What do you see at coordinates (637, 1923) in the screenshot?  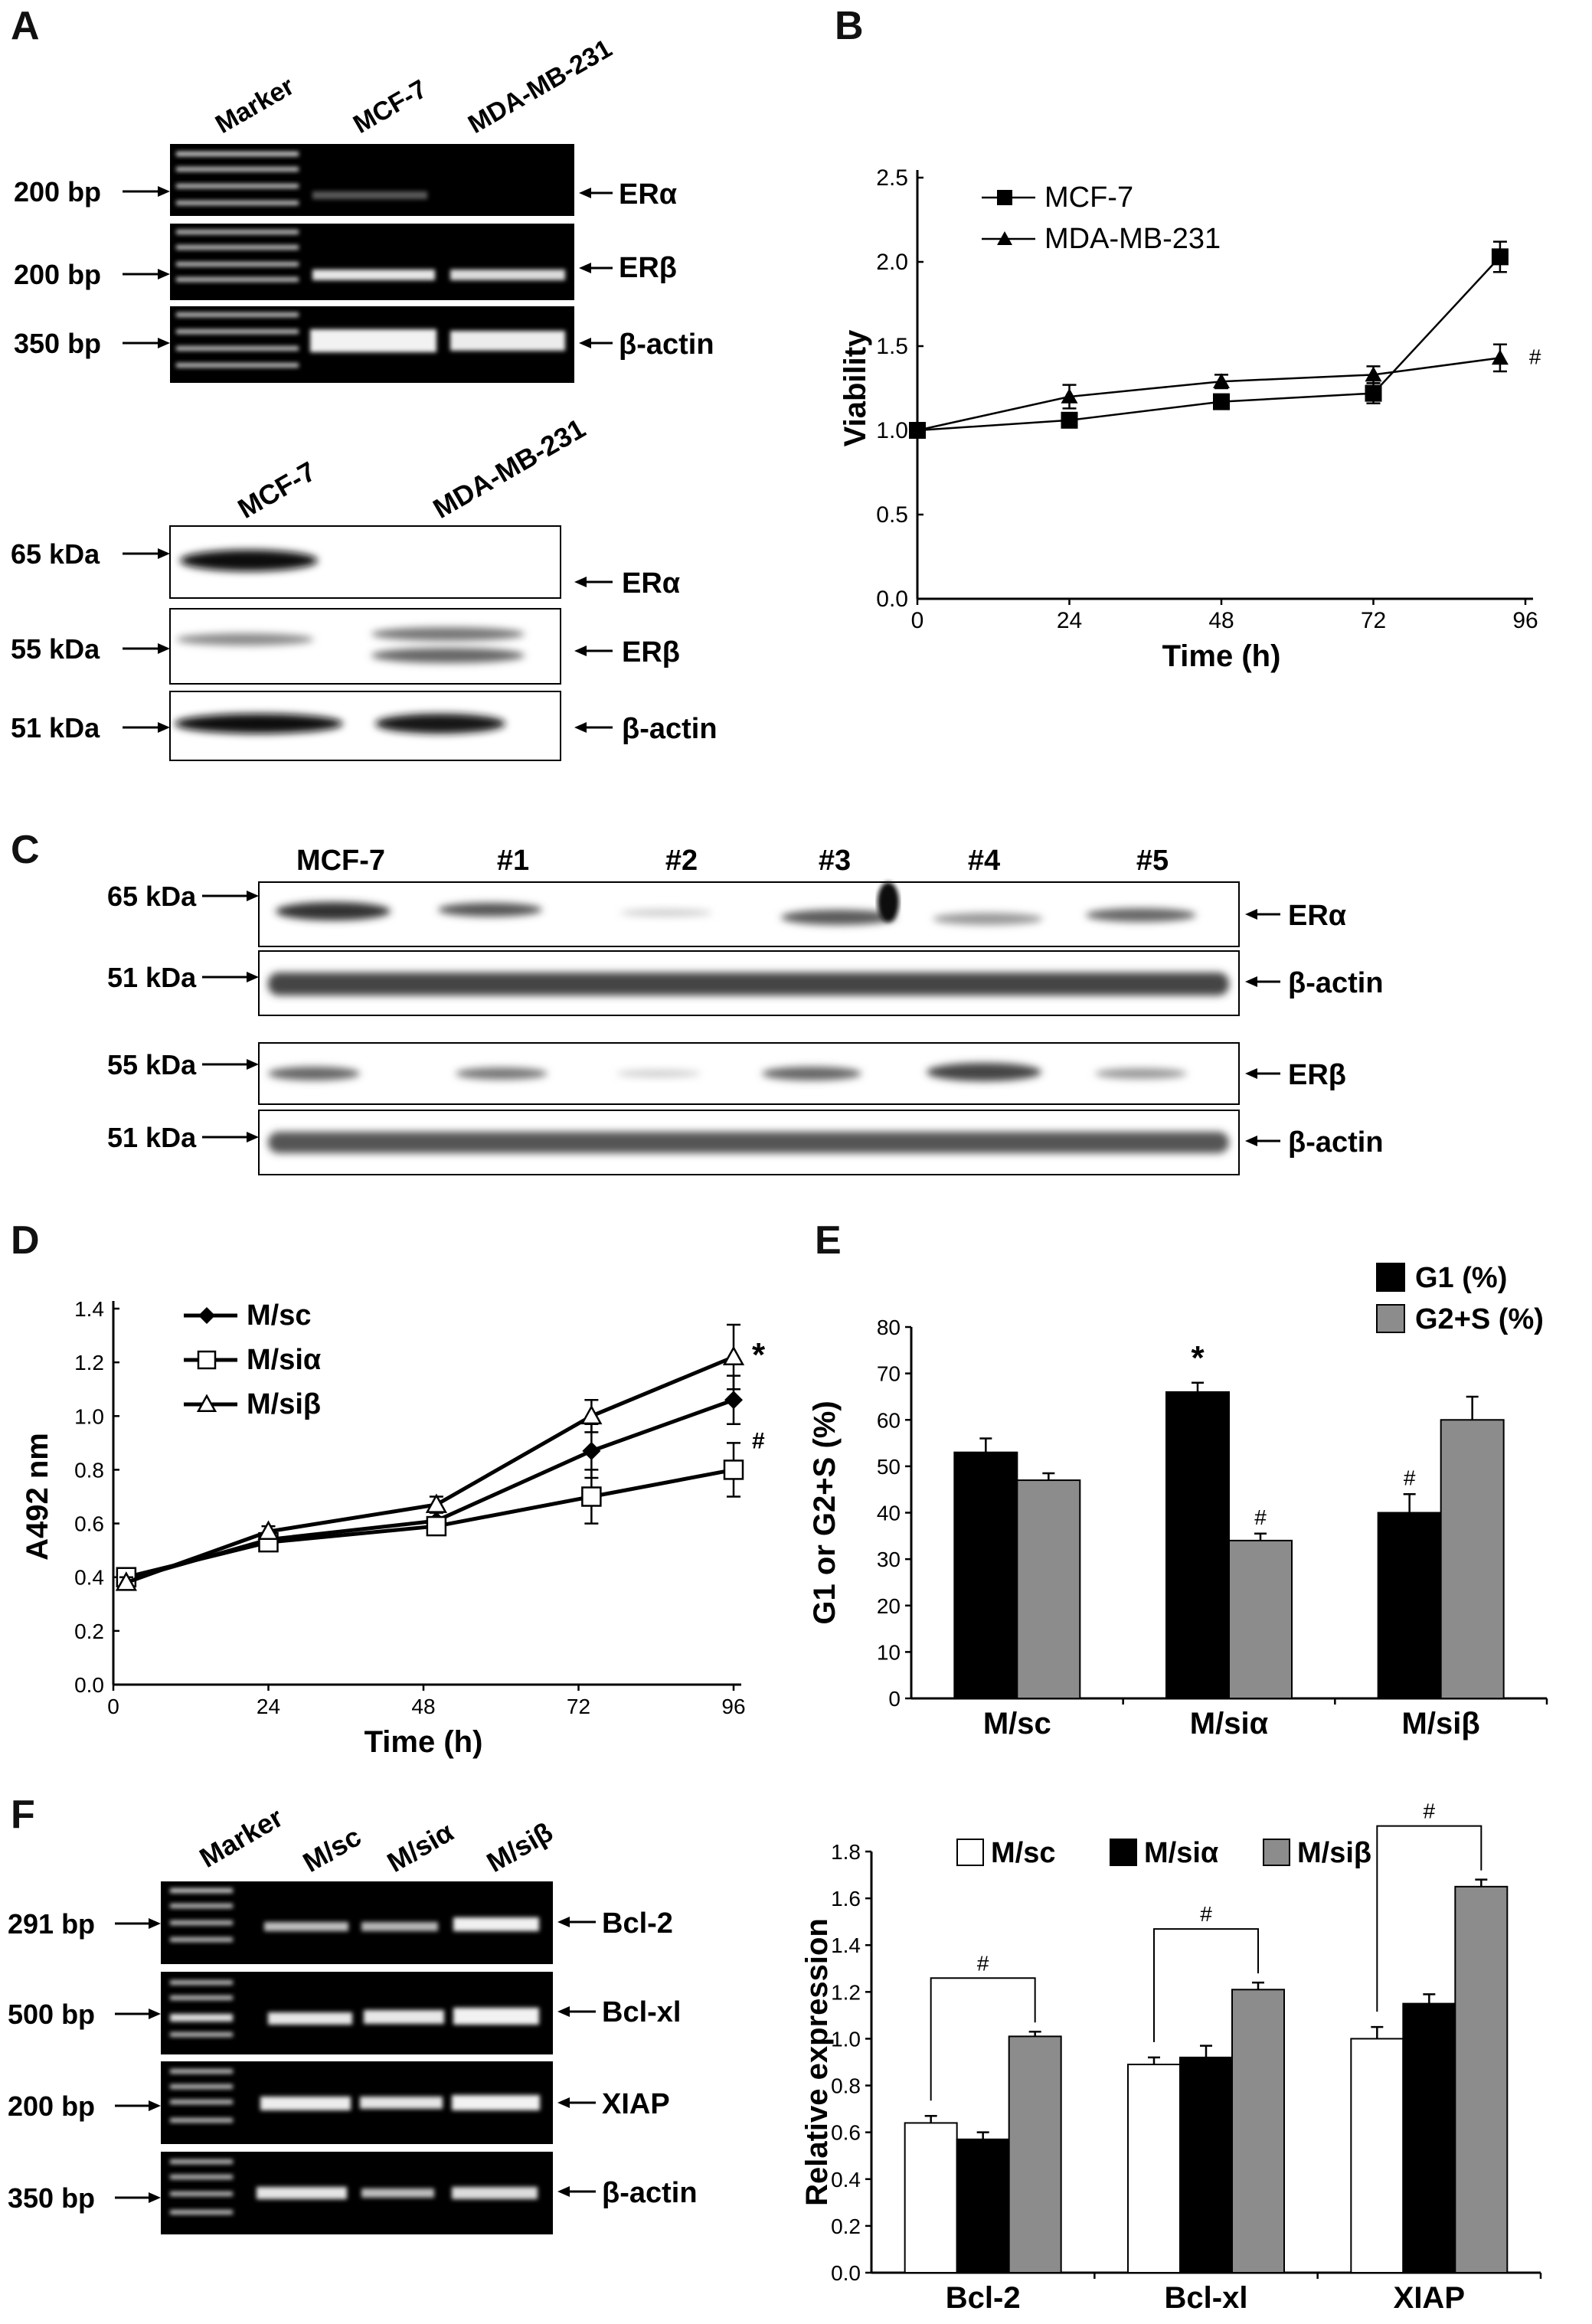 I see `gel-f-band-1: Bcl-2` at bounding box center [637, 1923].